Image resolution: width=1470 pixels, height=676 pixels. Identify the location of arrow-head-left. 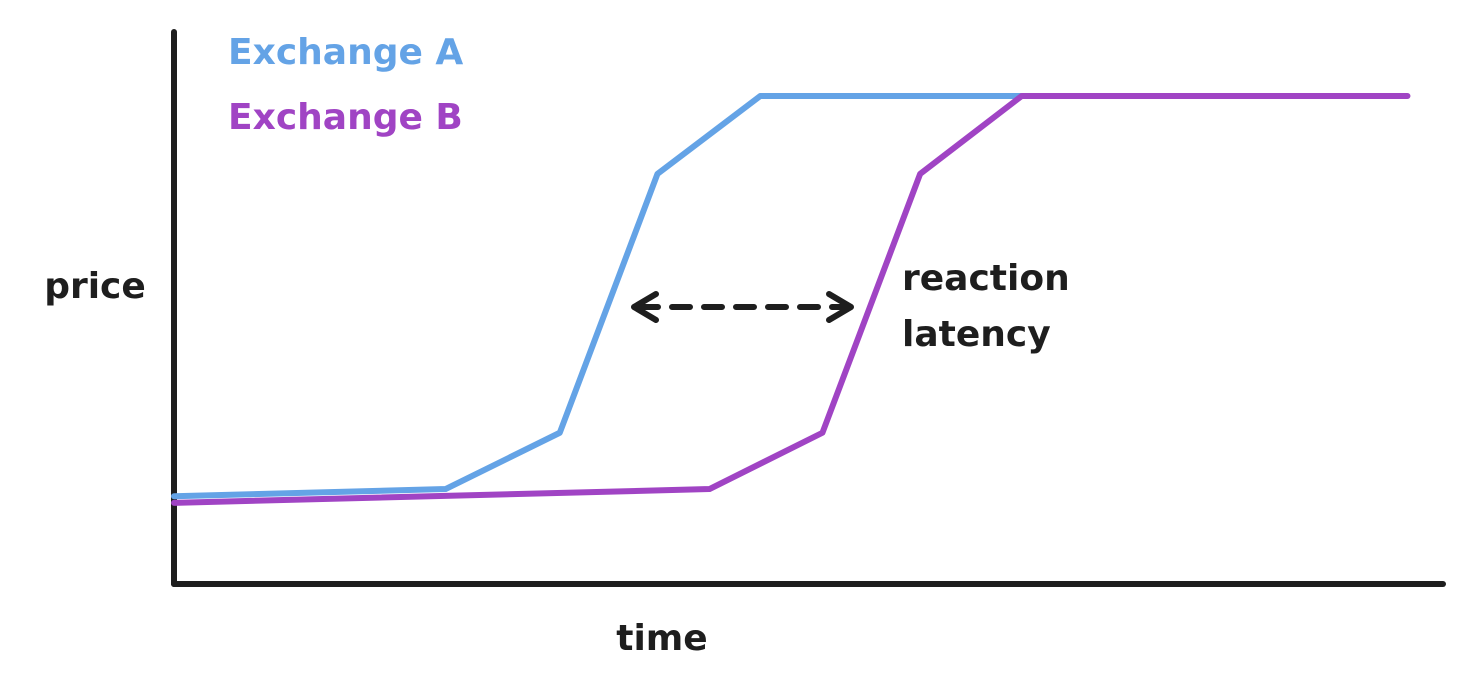
(645, 307).